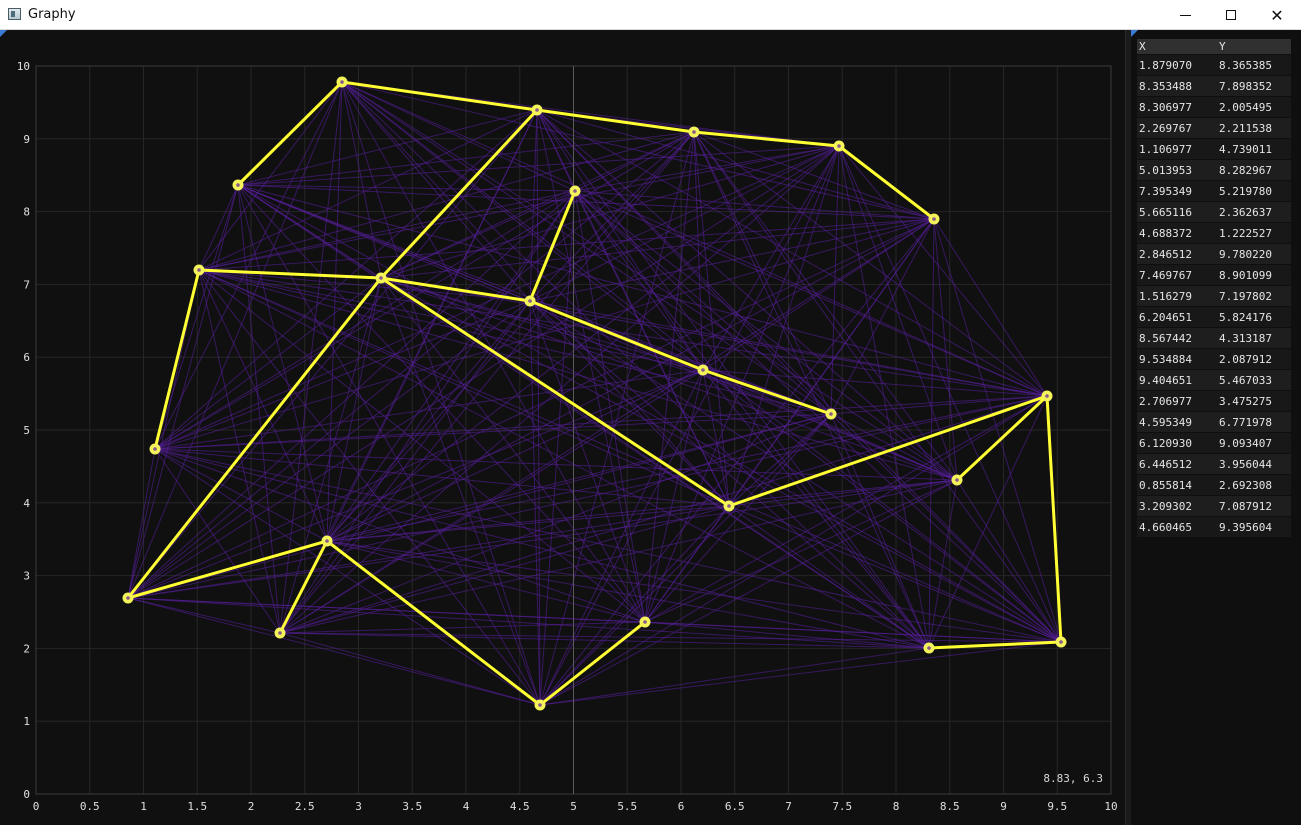 Image resolution: width=1301 pixels, height=825 pixels. What do you see at coordinates (1214, 422) in the screenshot?
I see `table-row: 4.595349 6.771978` at bounding box center [1214, 422].